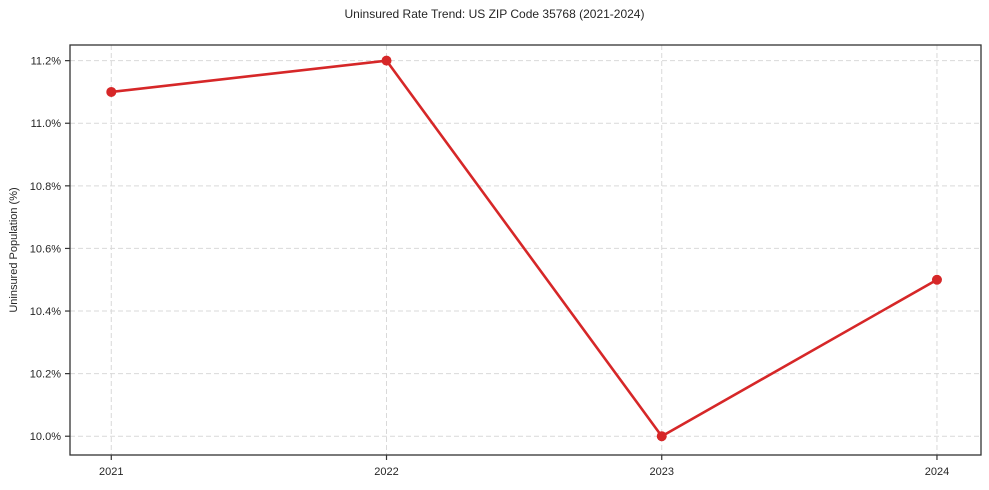 The width and height of the screenshot is (989, 490). What do you see at coordinates (45, 249) in the screenshot?
I see `y-tick-label: 10.6%` at bounding box center [45, 249].